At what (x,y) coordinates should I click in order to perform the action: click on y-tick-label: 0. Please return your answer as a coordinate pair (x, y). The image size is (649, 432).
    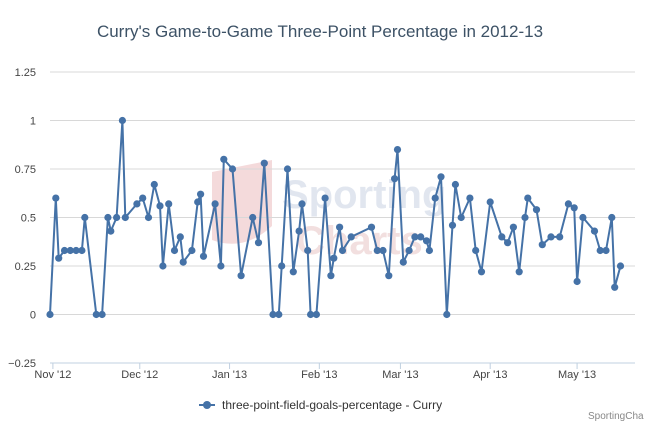
    Looking at the image, I should click on (33, 316).